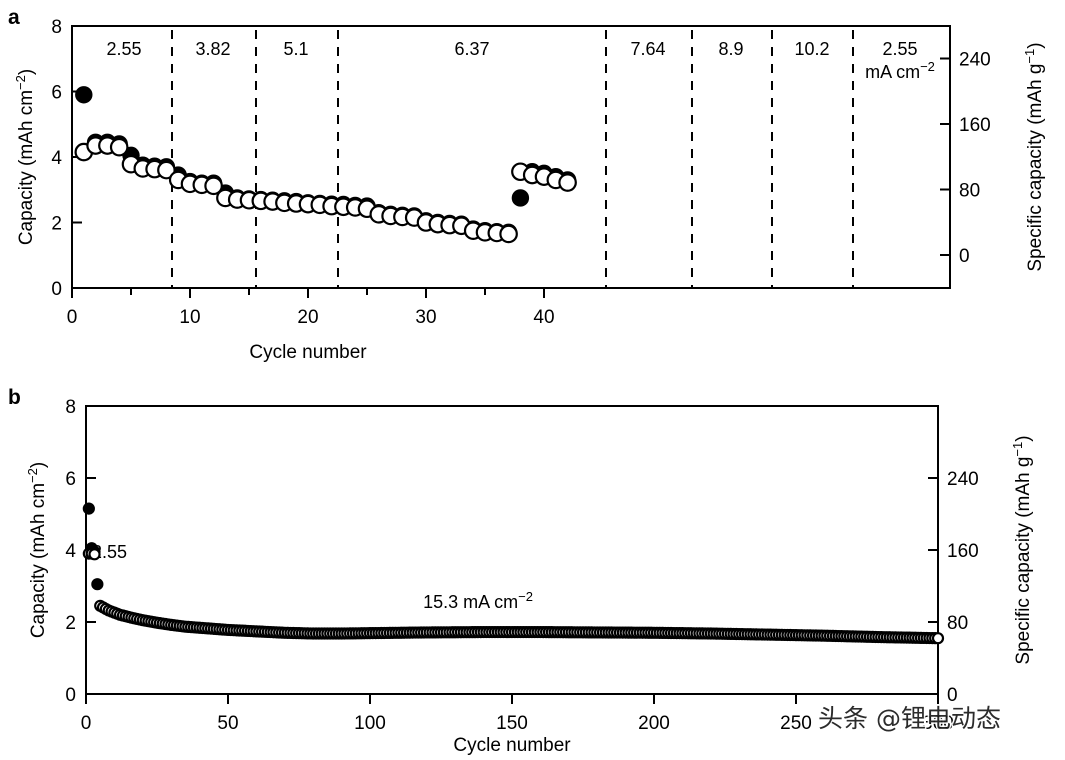  I want to click on panel-b-right-yticks: 240 160 80 0, so click(953, 587).